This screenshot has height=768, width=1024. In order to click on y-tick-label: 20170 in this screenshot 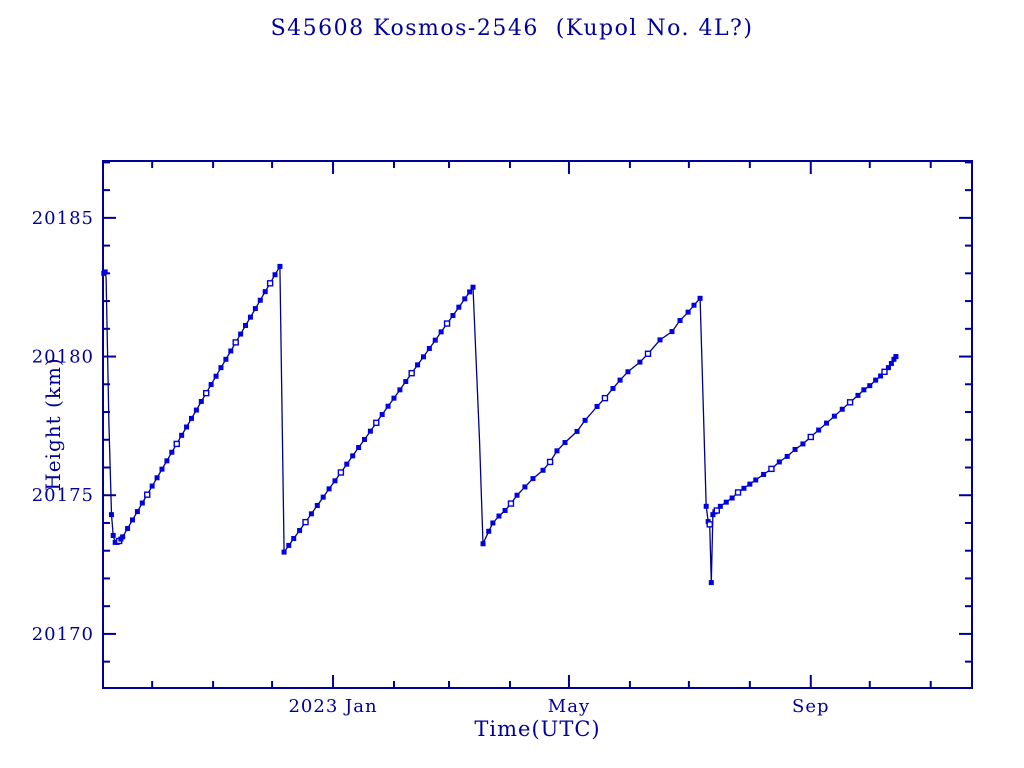, I will do `click(63, 634)`.